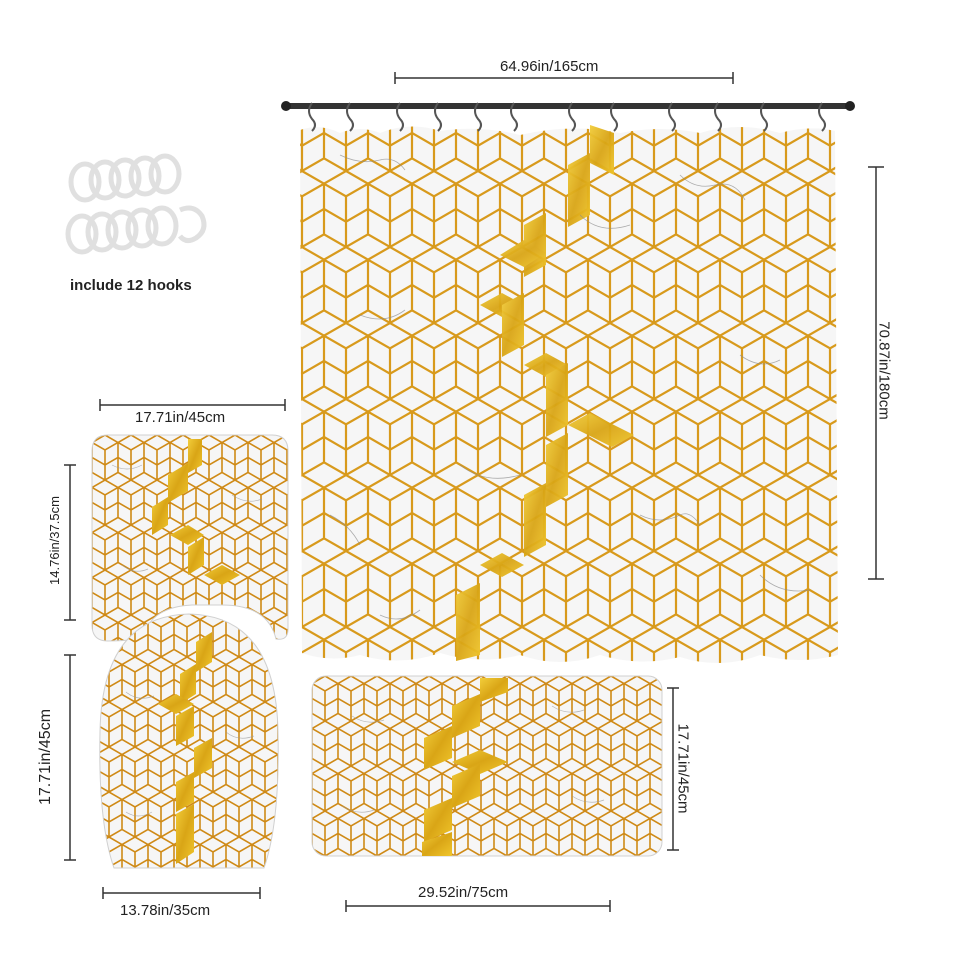 The height and width of the screenshot is (960, 960). Describe the element at coordinates (165, 910) in the screenshot. I see `lid-width-label: 13.78in/35cm` at that location.